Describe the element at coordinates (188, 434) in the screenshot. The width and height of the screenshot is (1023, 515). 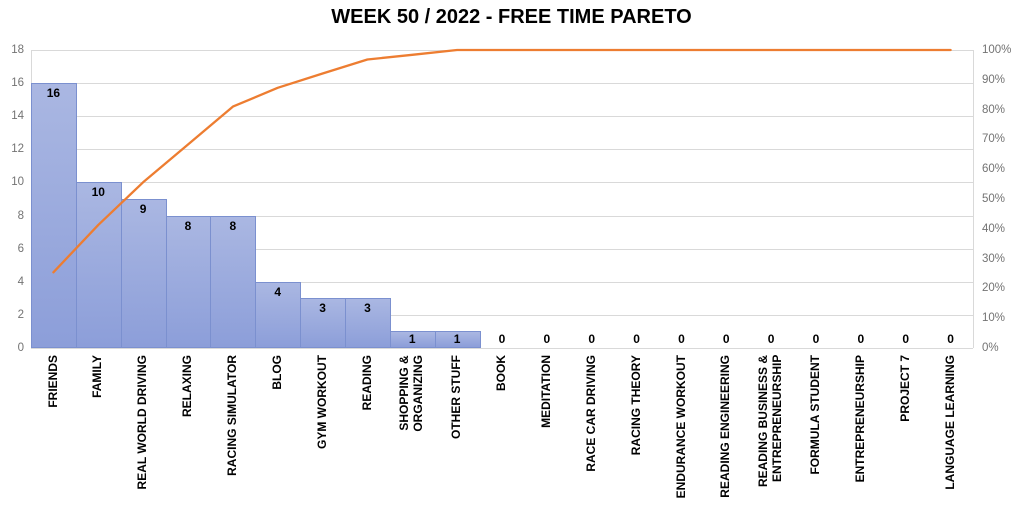
I see `category-label-slot: RELAXING` at that location.